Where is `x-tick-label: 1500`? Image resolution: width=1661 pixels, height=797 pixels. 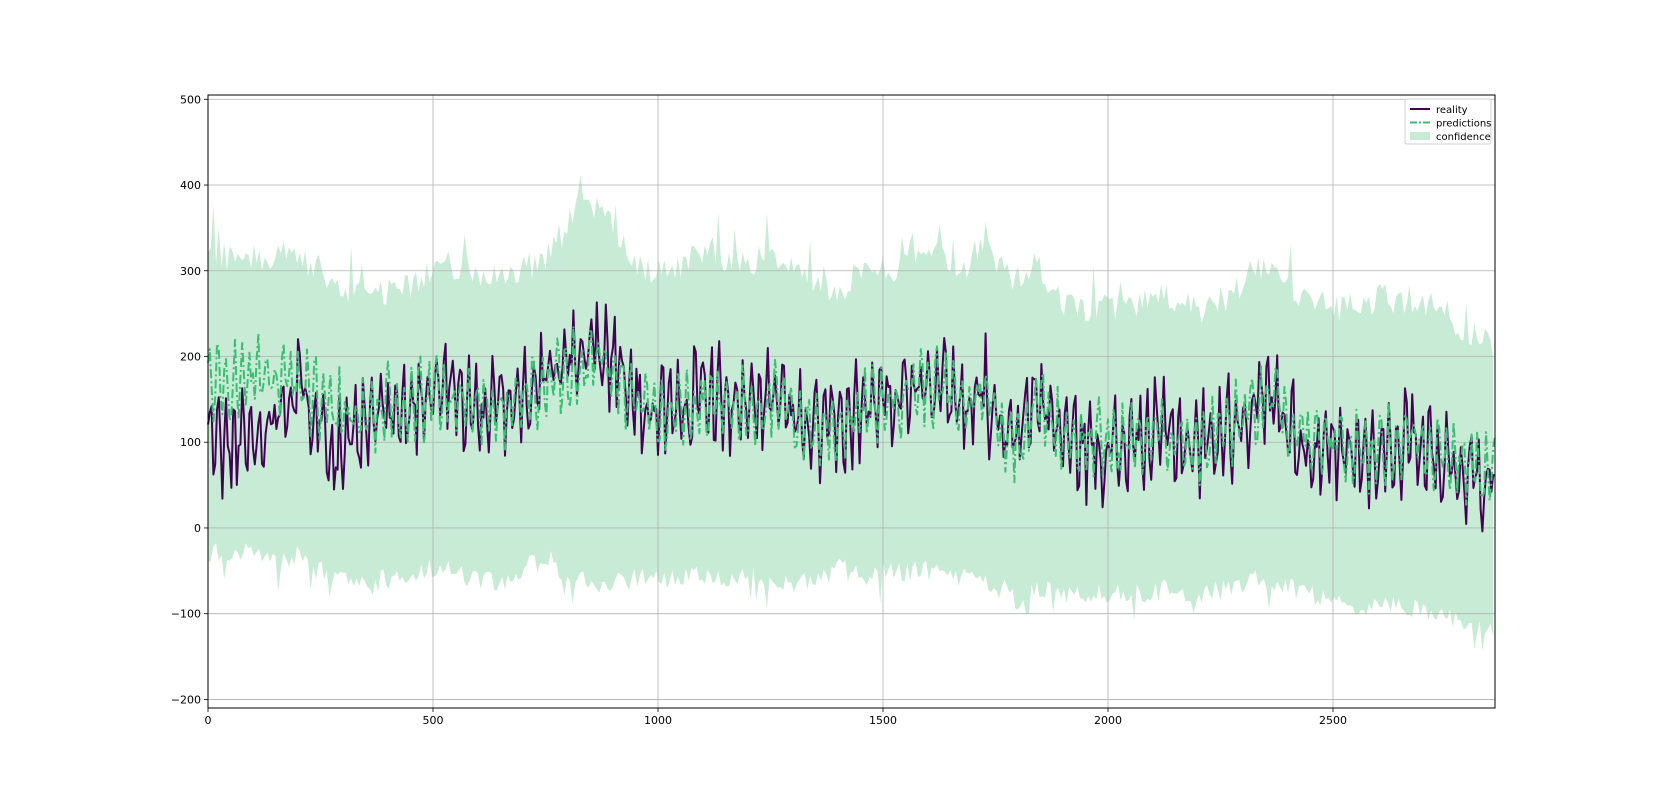 x-tick-label: 1500 is located at coordinates (883, 720).